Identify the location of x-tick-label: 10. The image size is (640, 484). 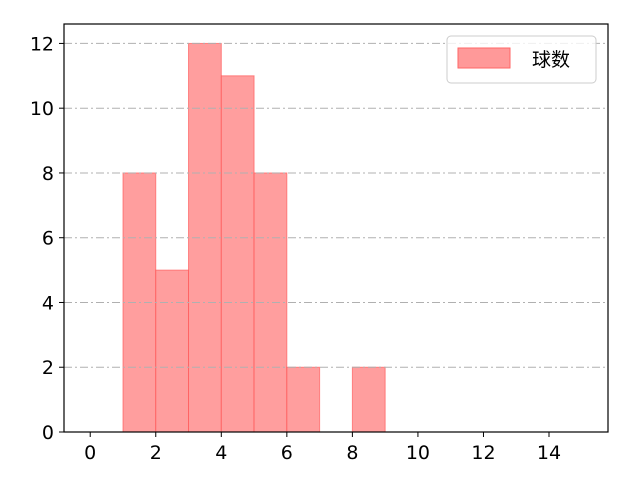
(418, 453).